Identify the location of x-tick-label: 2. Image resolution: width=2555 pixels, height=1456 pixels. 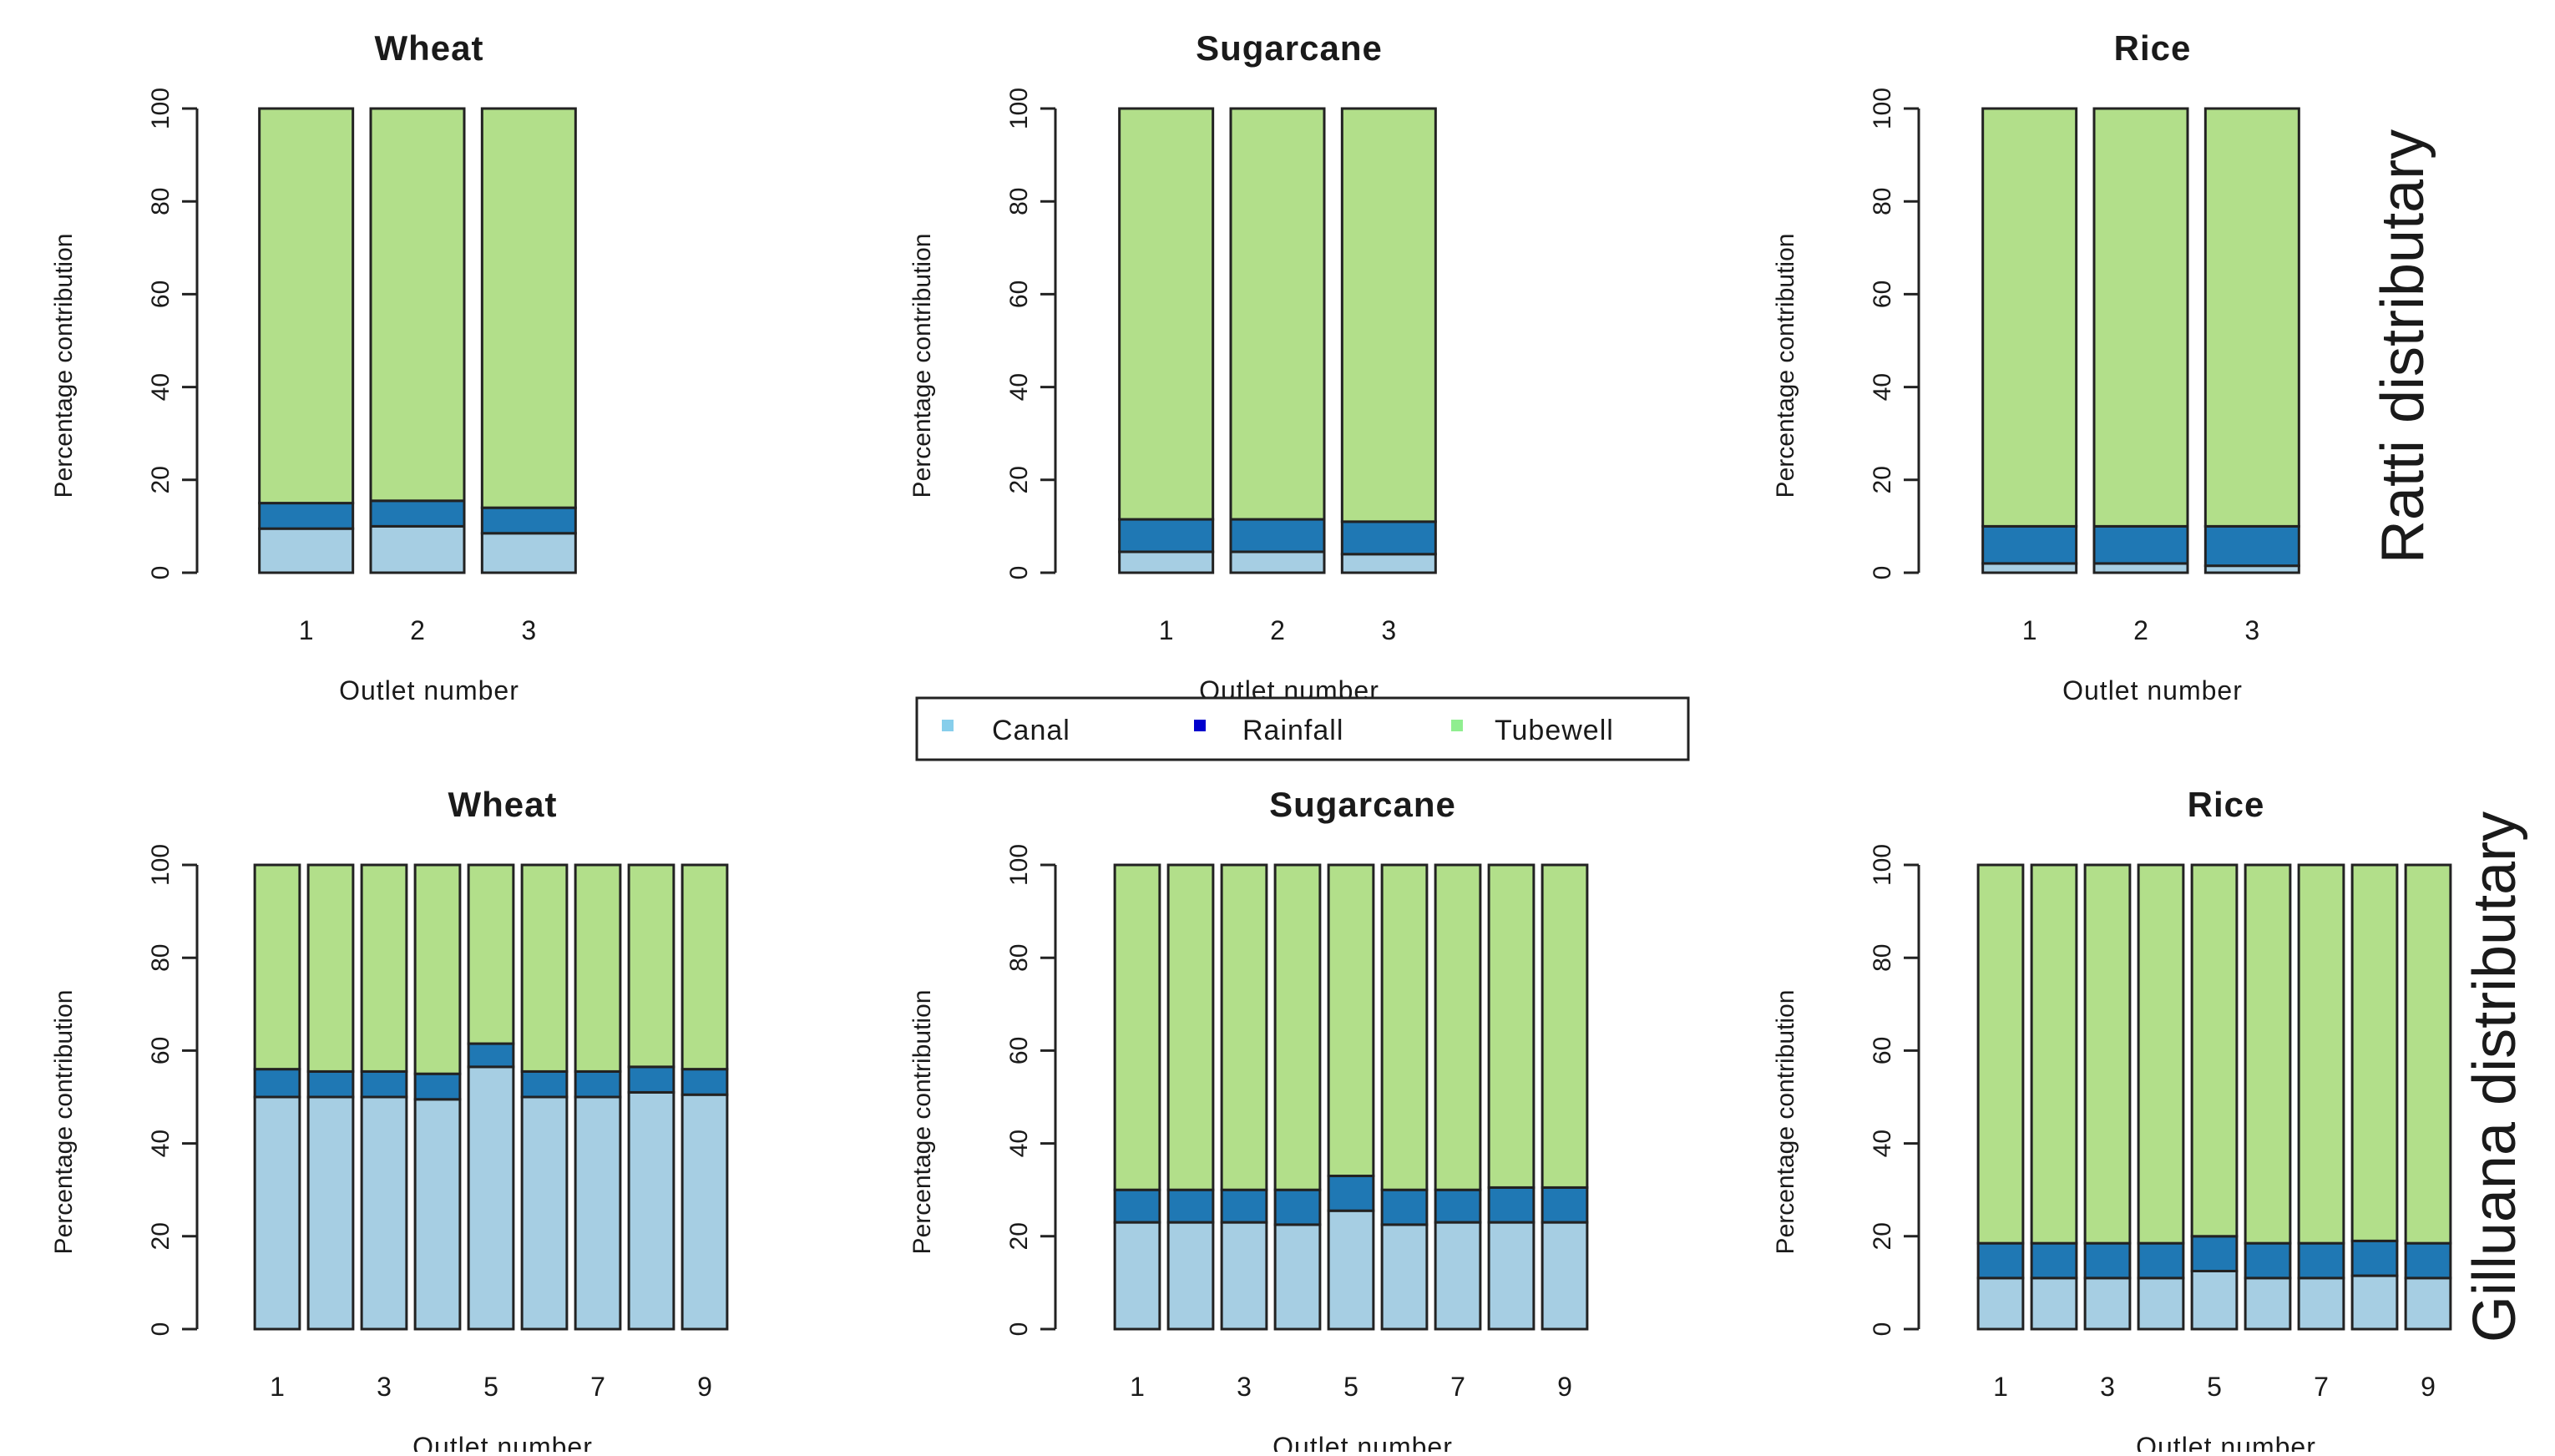
(2140, 630).